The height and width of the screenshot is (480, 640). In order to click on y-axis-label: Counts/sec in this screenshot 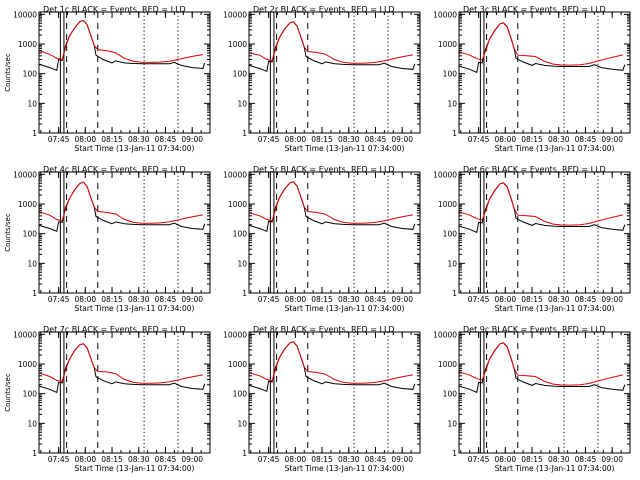, I will do `click(8, 72)`.